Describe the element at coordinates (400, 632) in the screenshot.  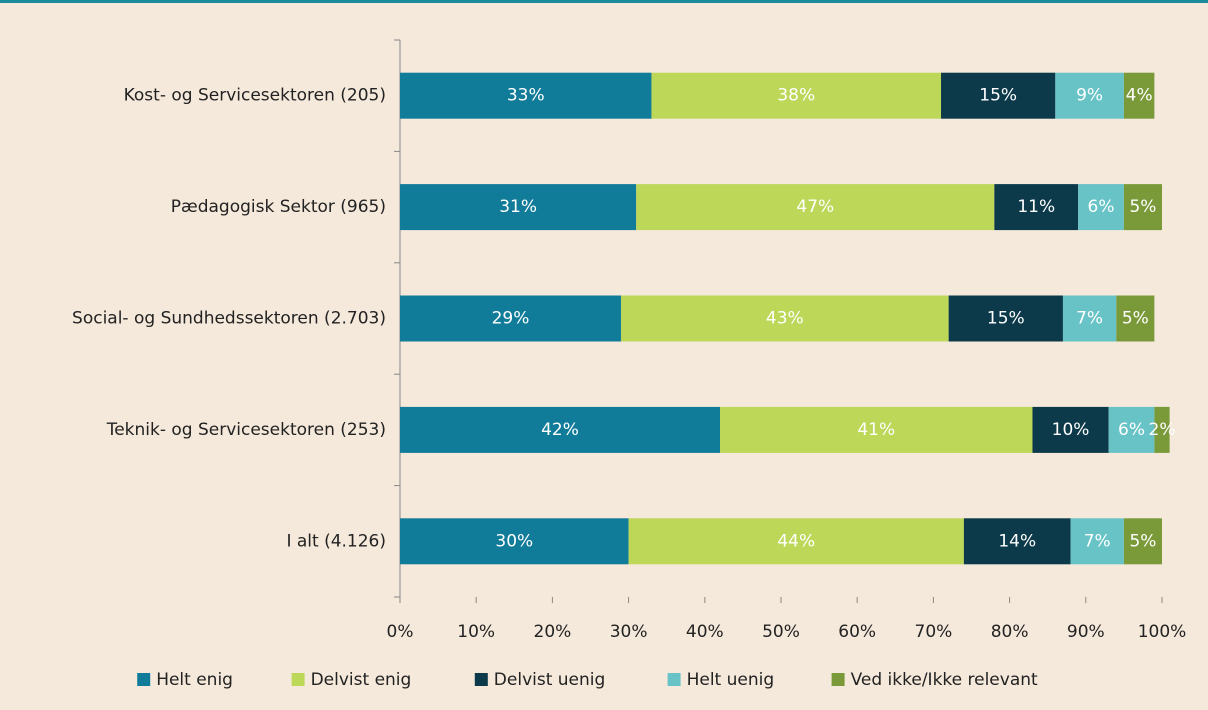
I see `x-tick-label: 0%` at that location.